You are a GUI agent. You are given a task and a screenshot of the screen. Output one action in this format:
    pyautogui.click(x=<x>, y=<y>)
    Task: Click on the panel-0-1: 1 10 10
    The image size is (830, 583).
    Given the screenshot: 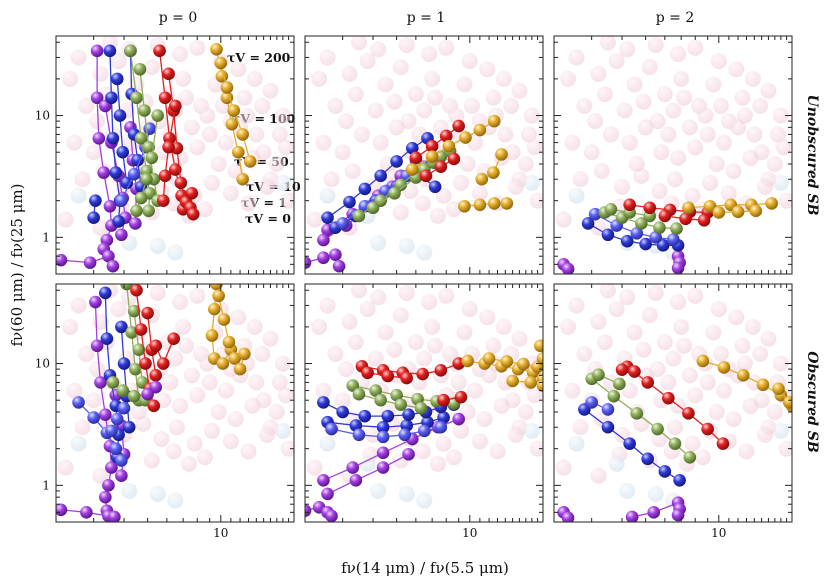 What is the action you would take?
    pyautogui.click(x=165, y=411)
    